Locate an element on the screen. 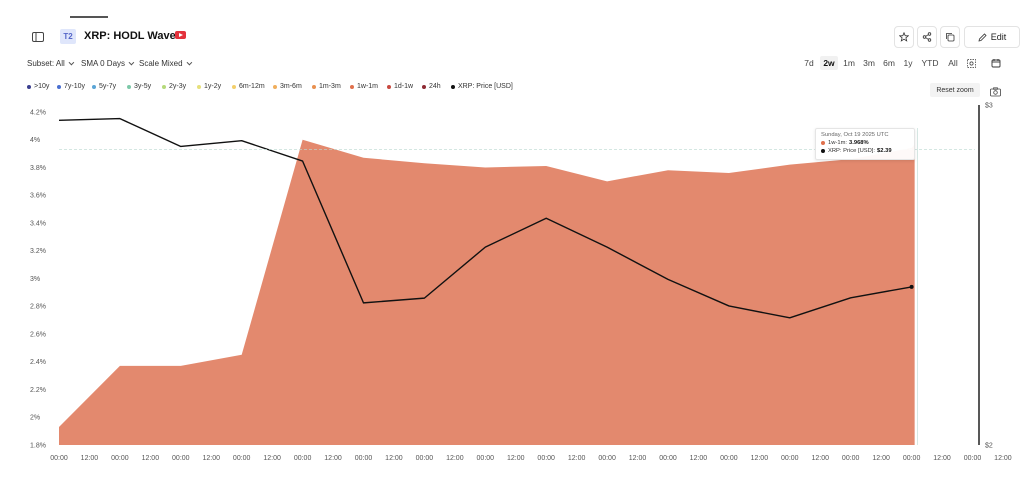 The image size is (1024, 478). y-tick-label: 4.2% is located at coordinates (38, 112).